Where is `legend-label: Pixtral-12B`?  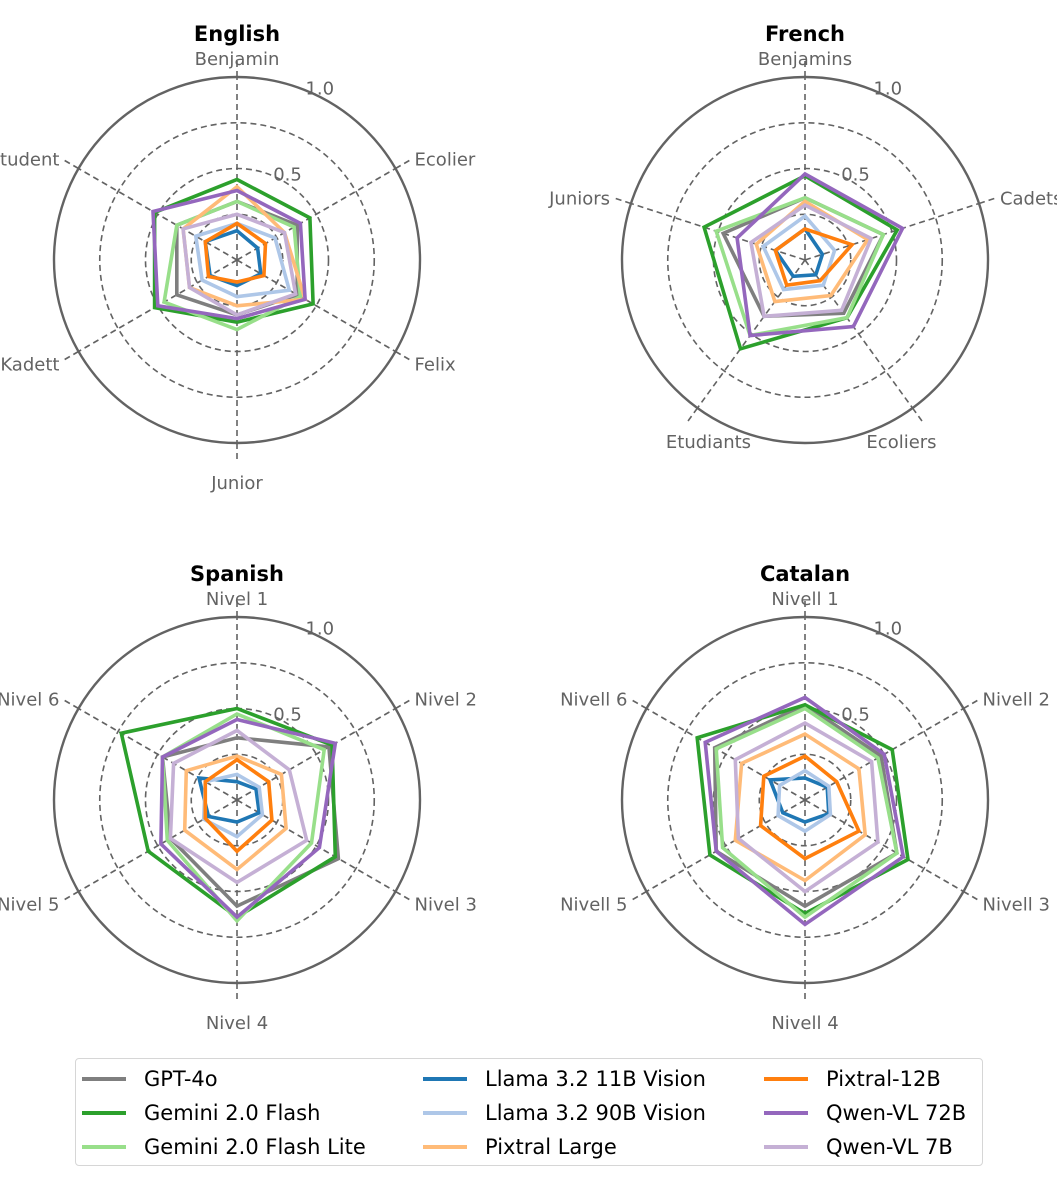
legend-label: Pixtral-12B is located at coordinates (883, 1079).